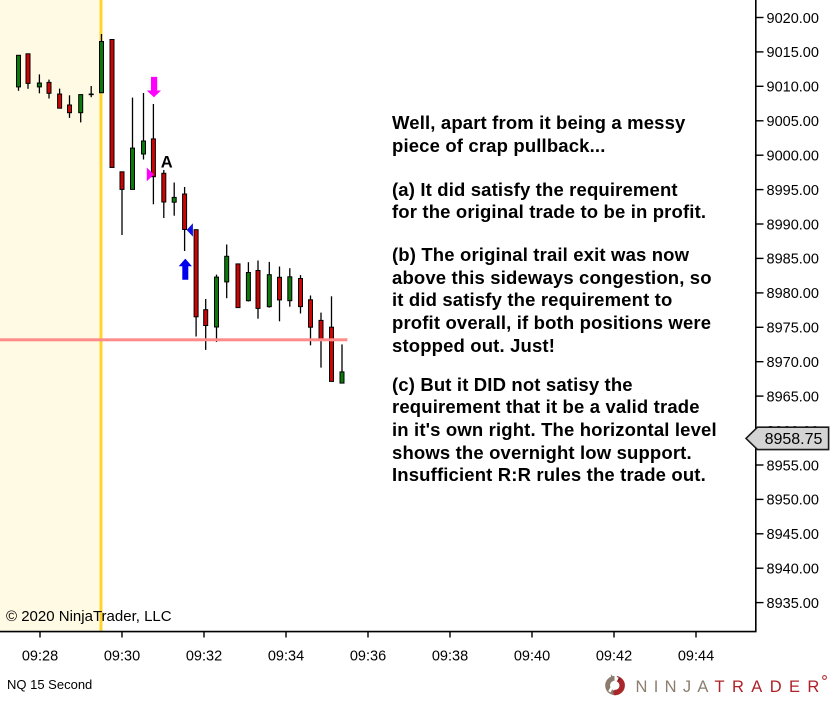  What do you see at coordinates (204, 657) in the screenshot?
I see `svg-text: 09:32` at bounding box center [204, 657].